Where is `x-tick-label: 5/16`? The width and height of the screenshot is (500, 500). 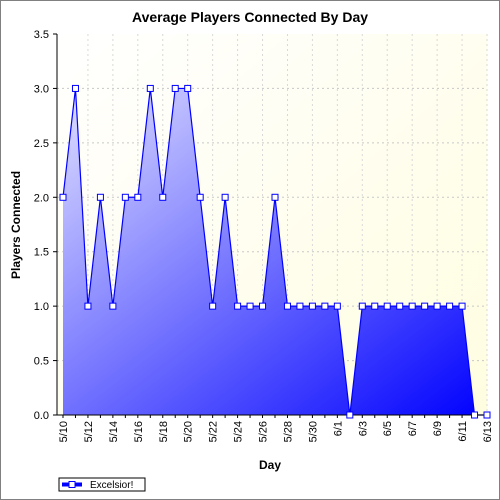
x-tick-label: 5/16 is located at coordinates (139, 431).